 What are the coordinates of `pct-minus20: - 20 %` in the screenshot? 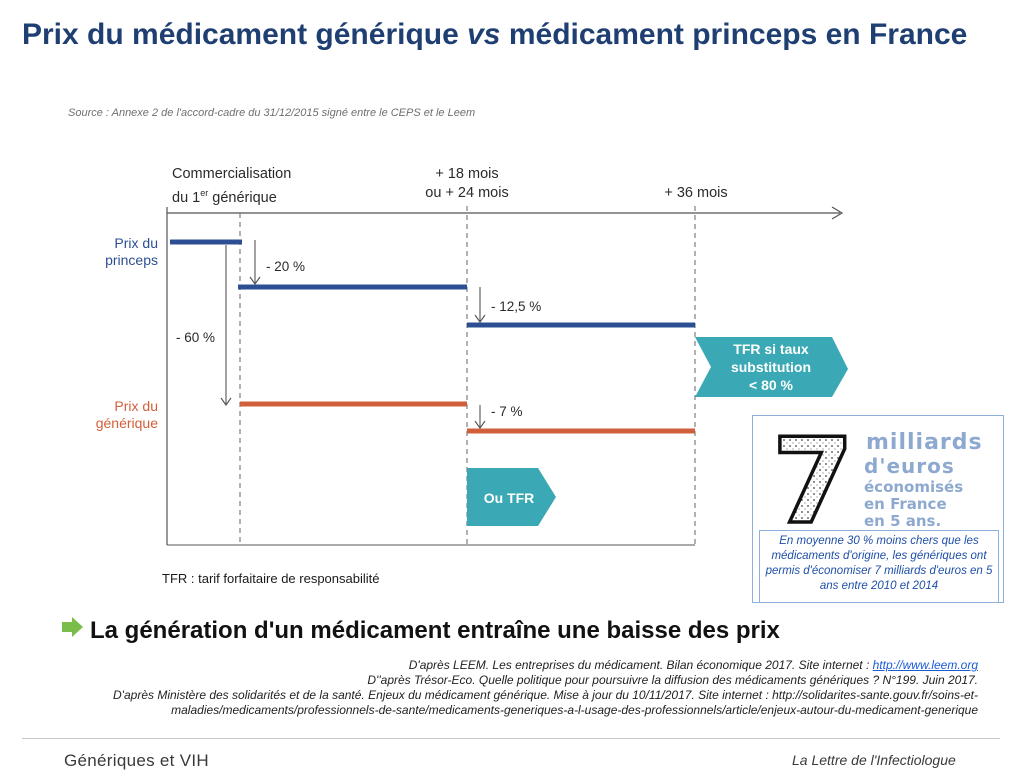 It's located at (286, 266).